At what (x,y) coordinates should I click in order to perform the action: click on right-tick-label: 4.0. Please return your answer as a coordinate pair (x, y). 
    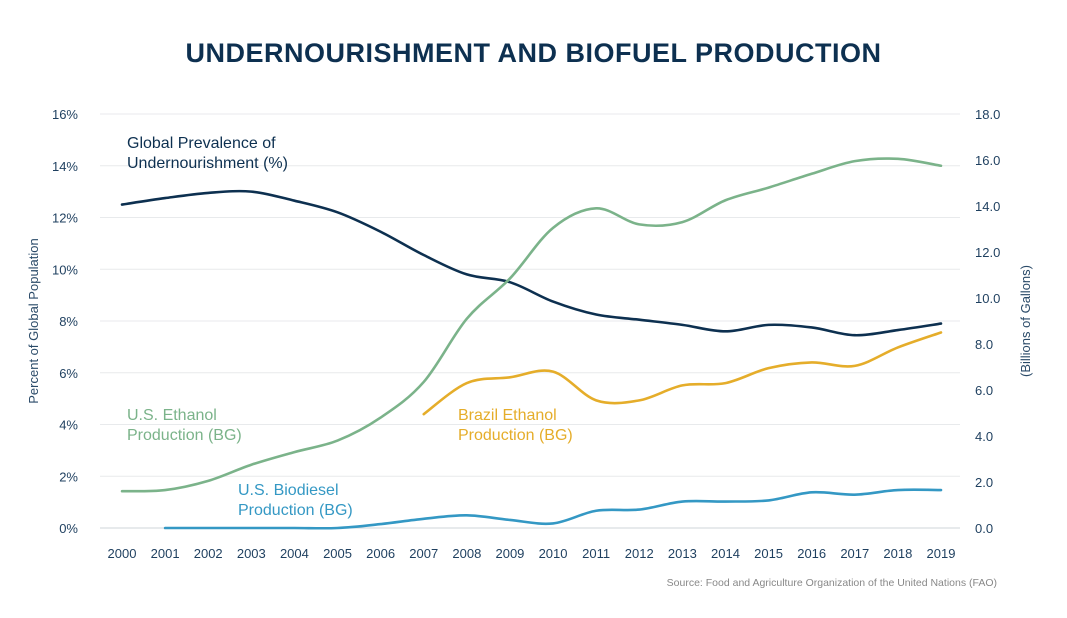
    Looking at the image, I should click on (984, 436).